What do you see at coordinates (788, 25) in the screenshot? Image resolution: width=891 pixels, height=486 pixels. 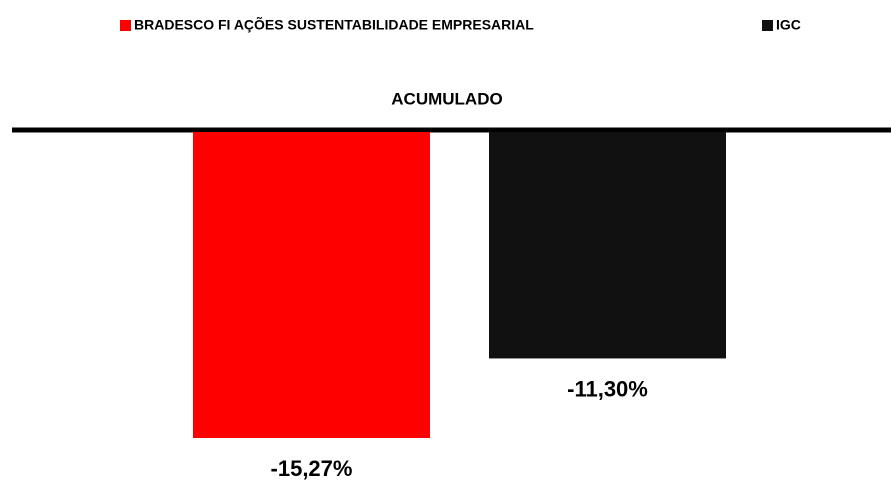 I see `legend-label: IGC` at bounding box center [788, 25].